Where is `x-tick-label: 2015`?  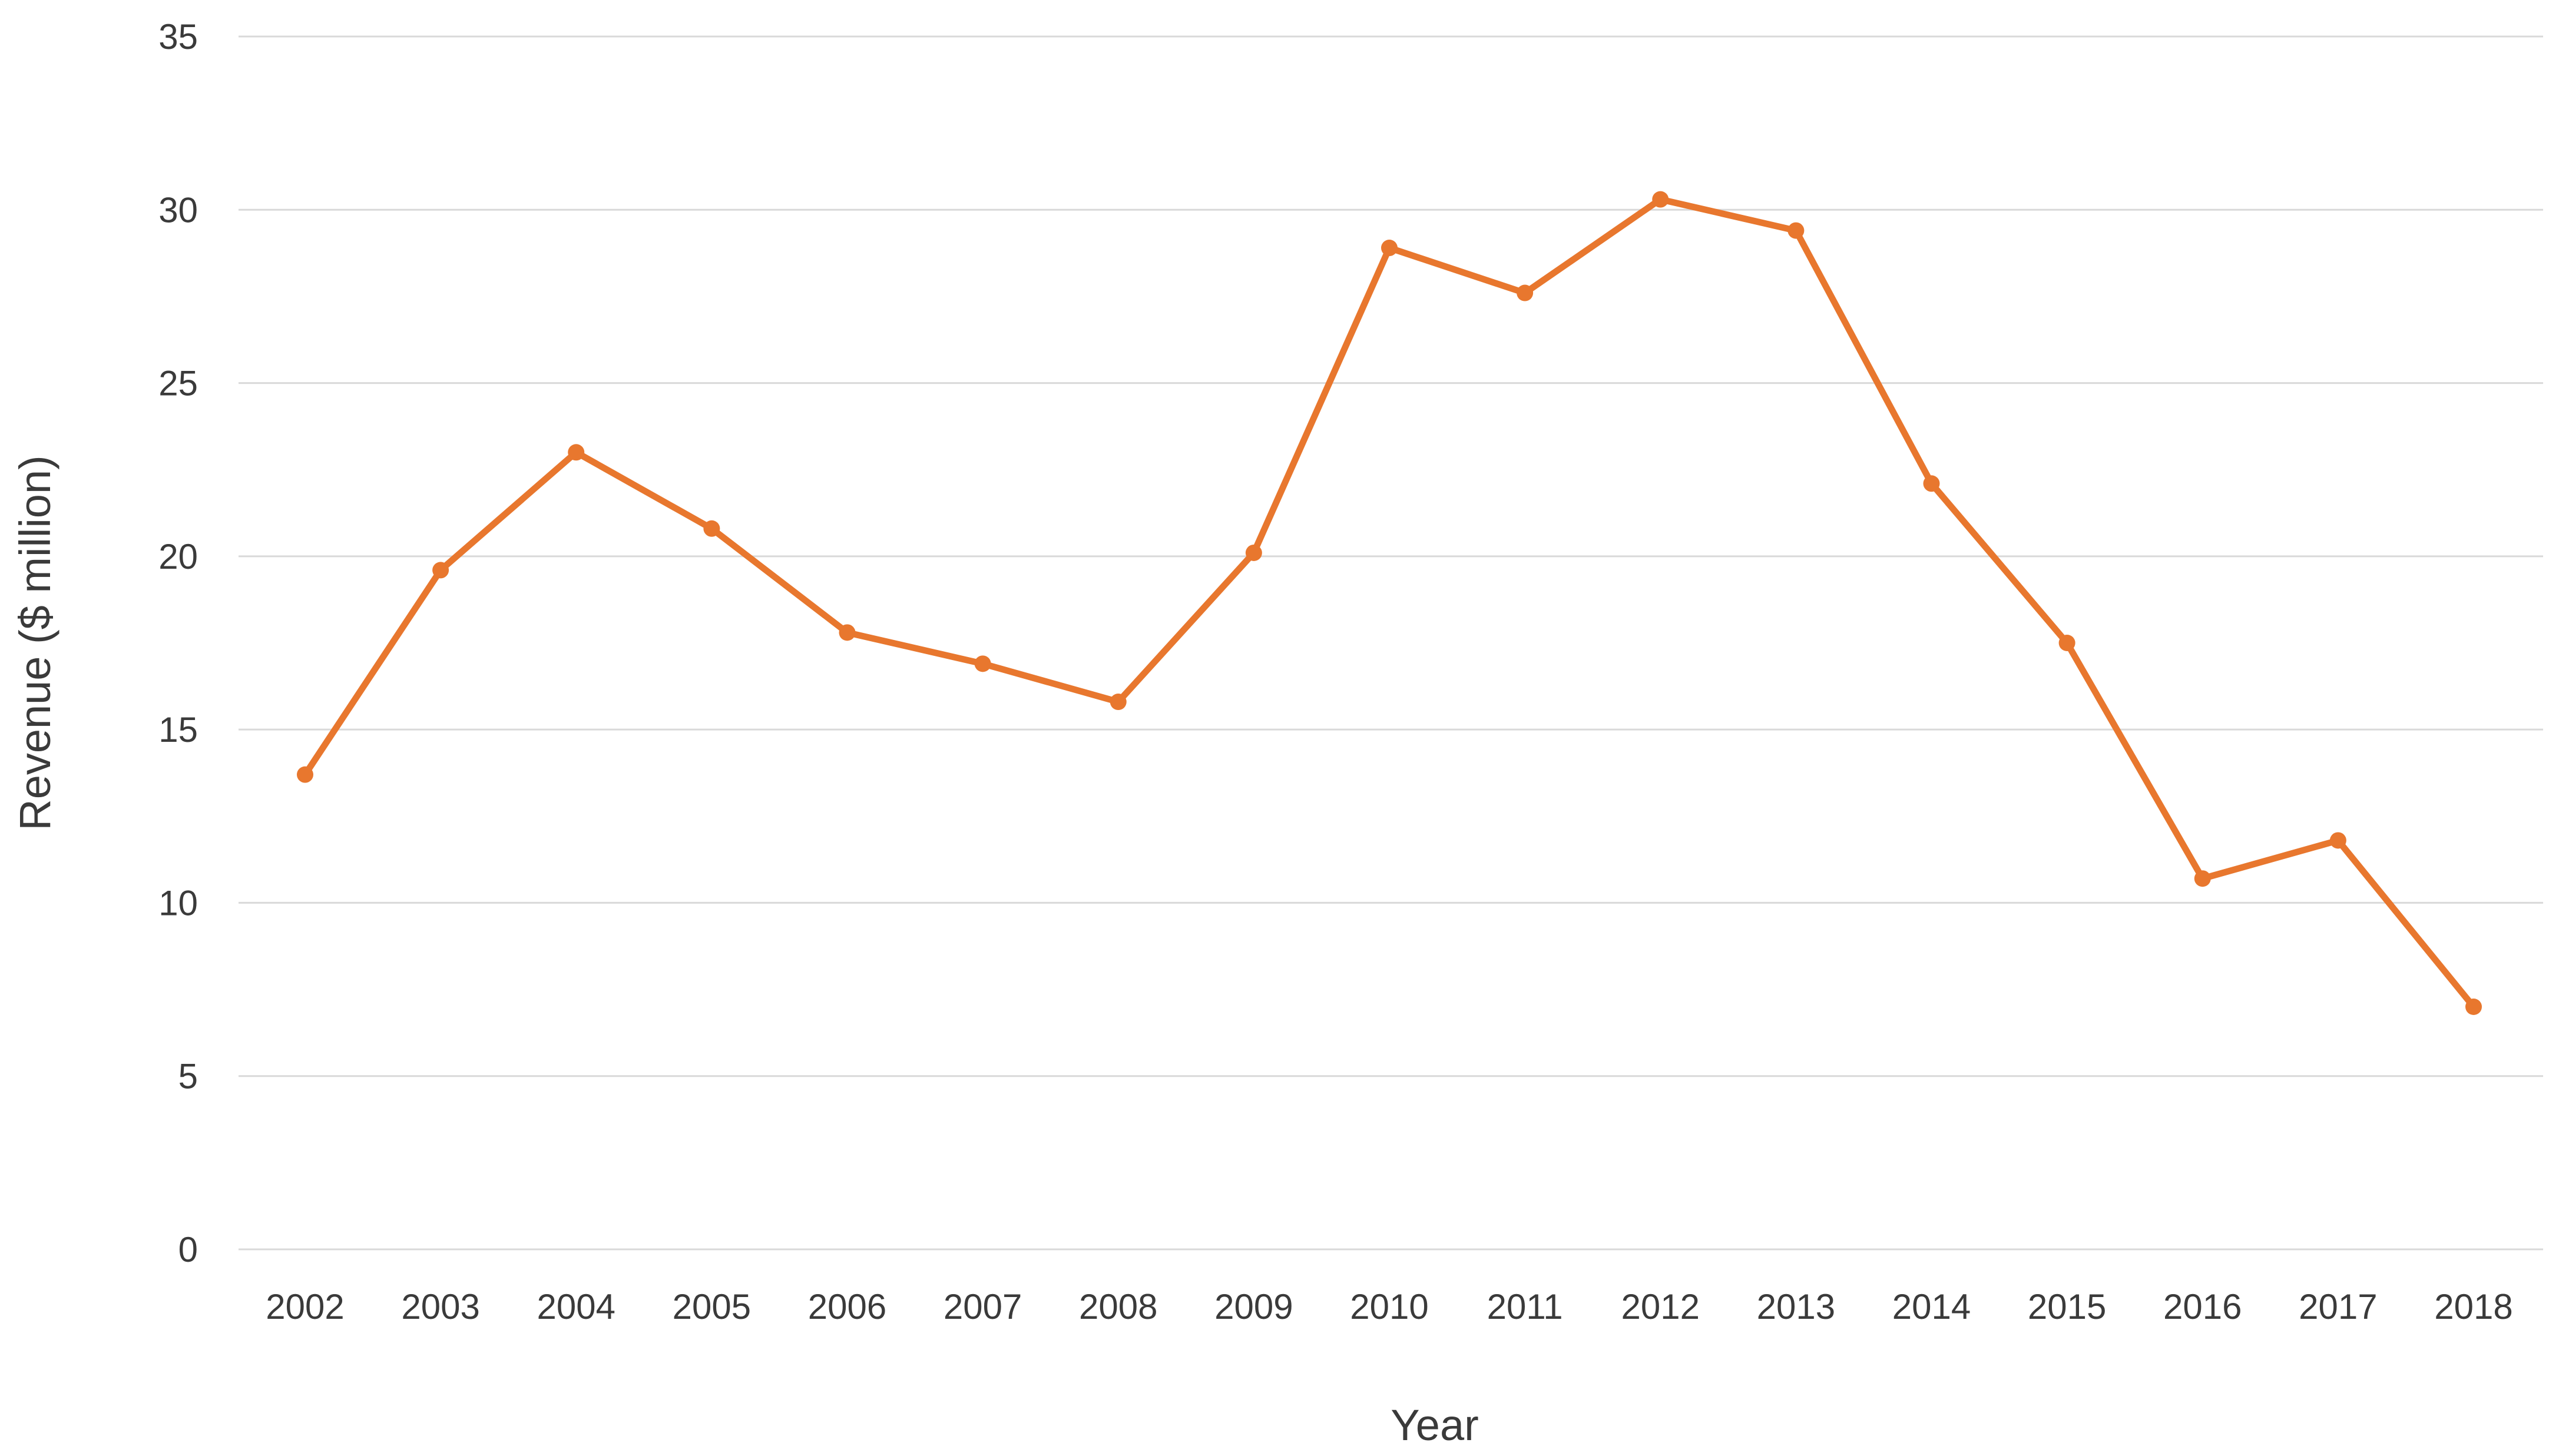 x-tick-label: 2015 is located at coordinates (2067, 1306).